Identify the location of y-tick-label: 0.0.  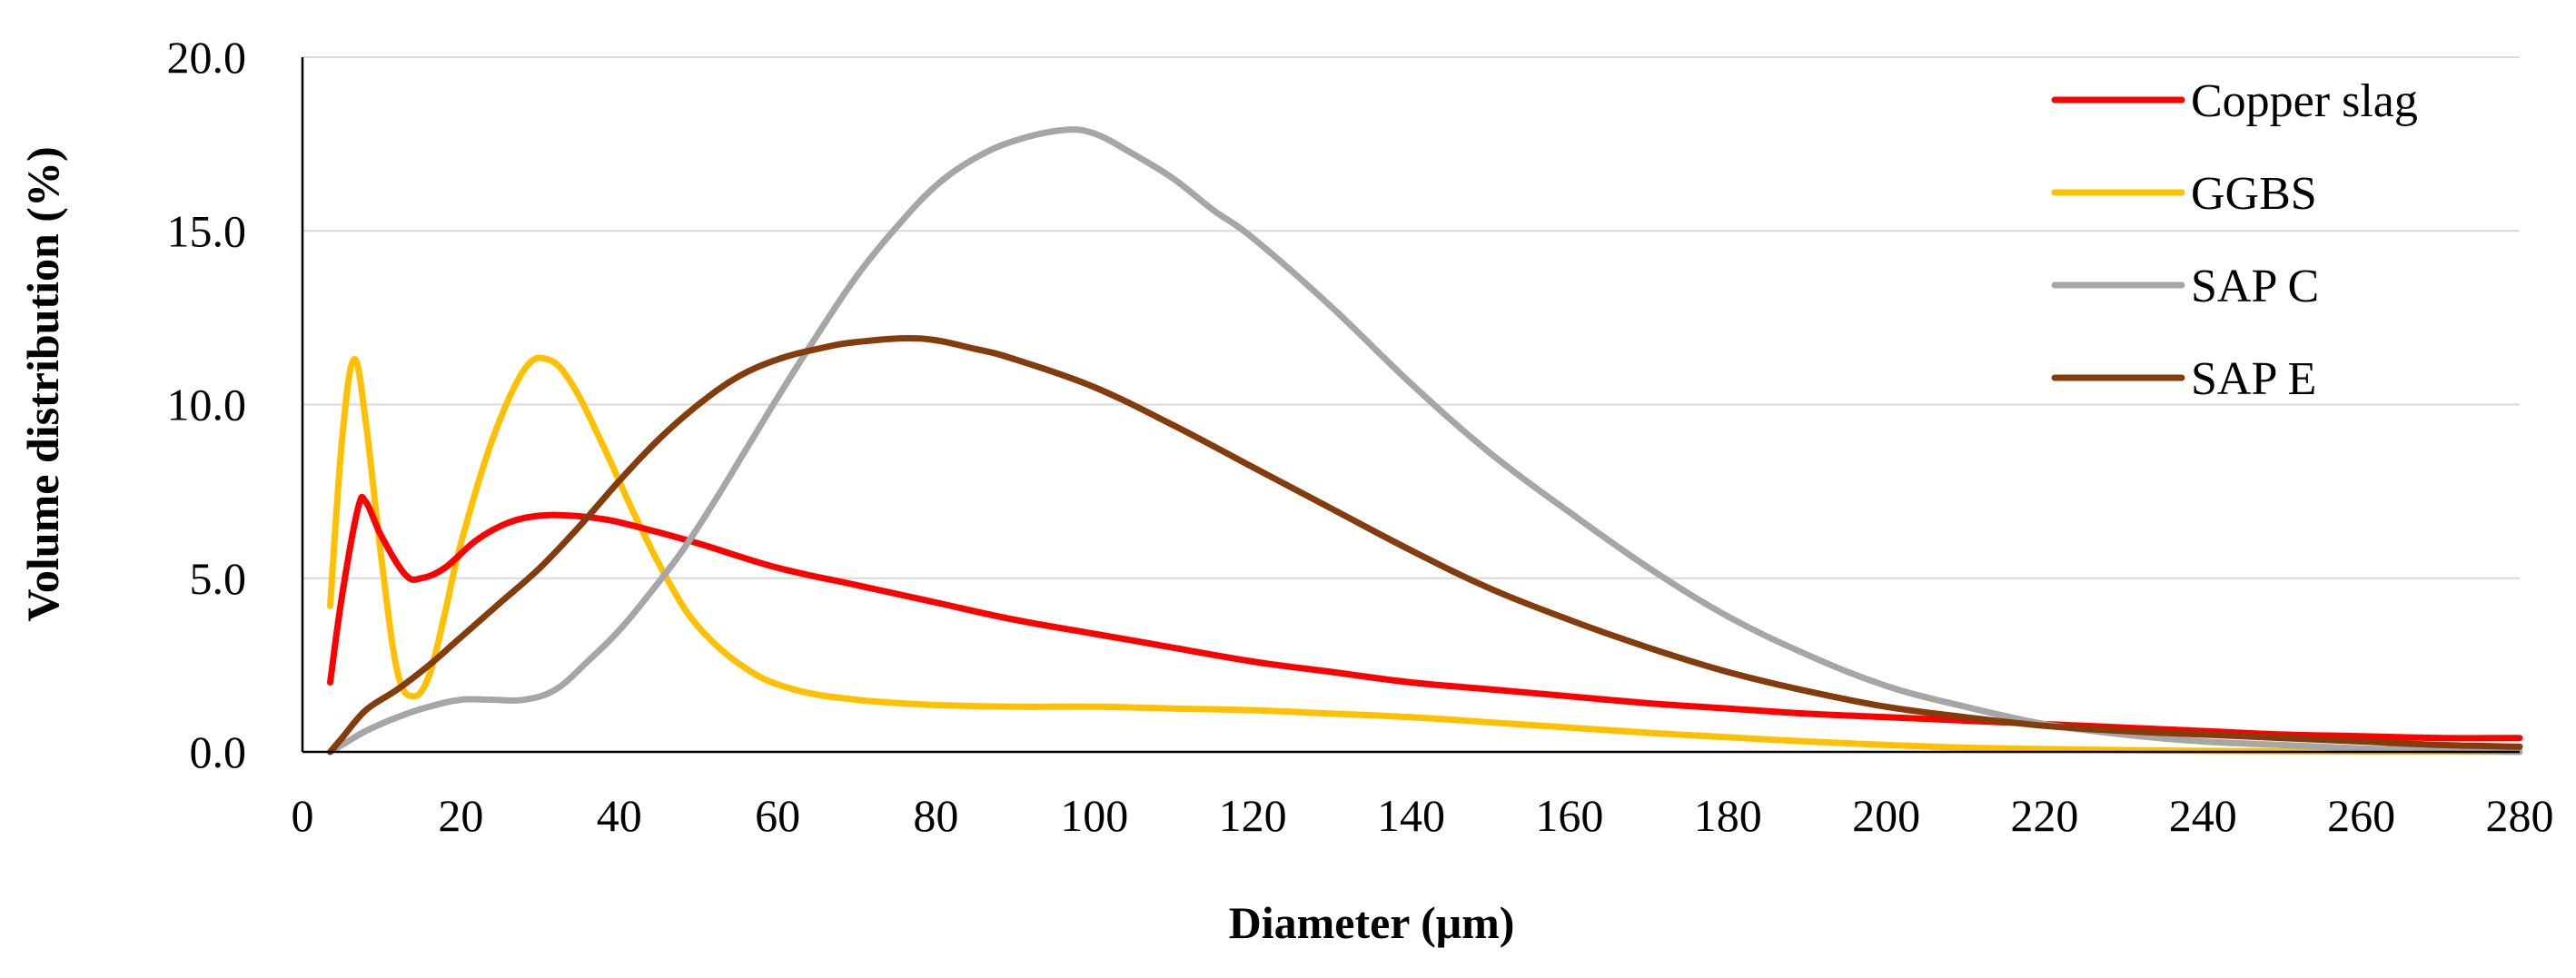
(218, 751).